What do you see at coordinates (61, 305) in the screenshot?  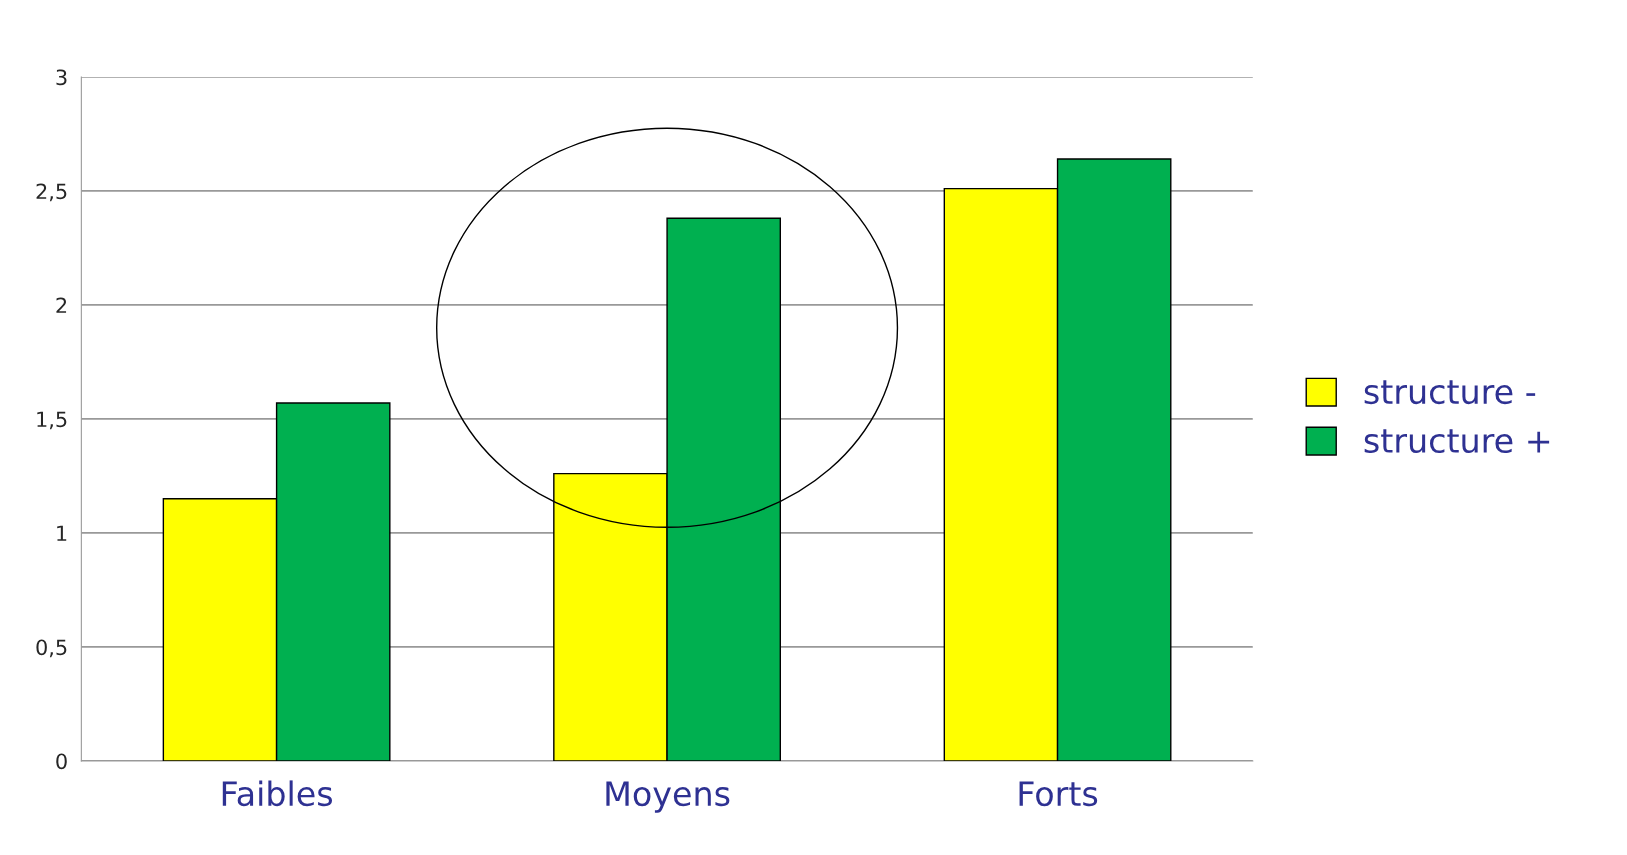 I see `y-tick-label: 2` at bounding box center [61, 305].